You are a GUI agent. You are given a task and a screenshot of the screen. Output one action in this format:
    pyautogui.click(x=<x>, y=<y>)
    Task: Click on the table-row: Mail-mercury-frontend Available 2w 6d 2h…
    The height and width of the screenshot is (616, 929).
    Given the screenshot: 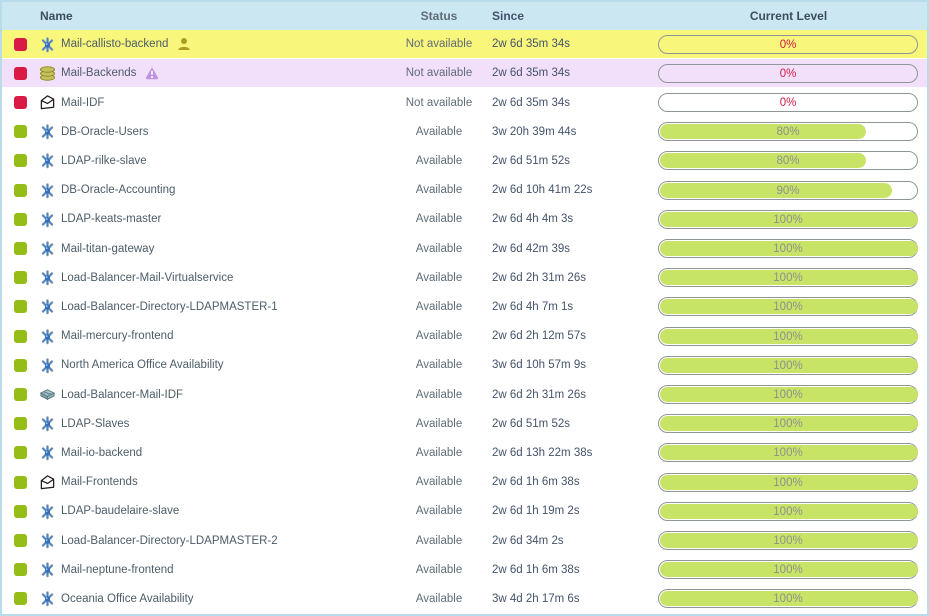 What is the action you would take?
    pyautogui.click(x=464, y=337)
    